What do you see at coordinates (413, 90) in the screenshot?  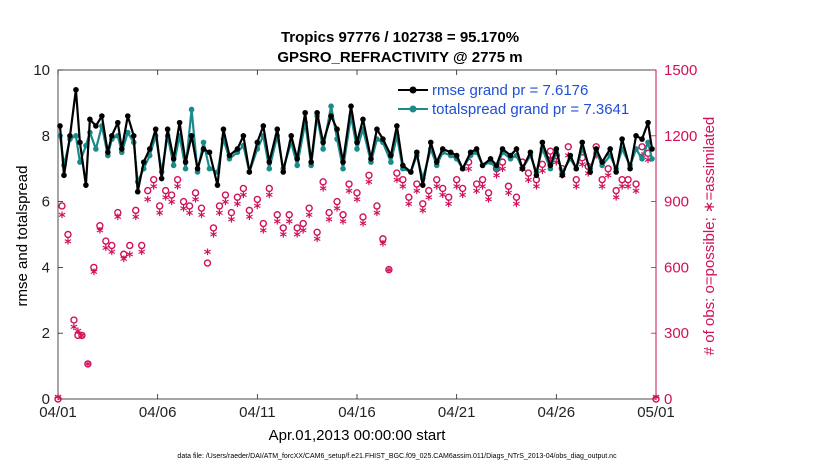 I see `legend-rmse-marker` at bounding box center [413, 90].